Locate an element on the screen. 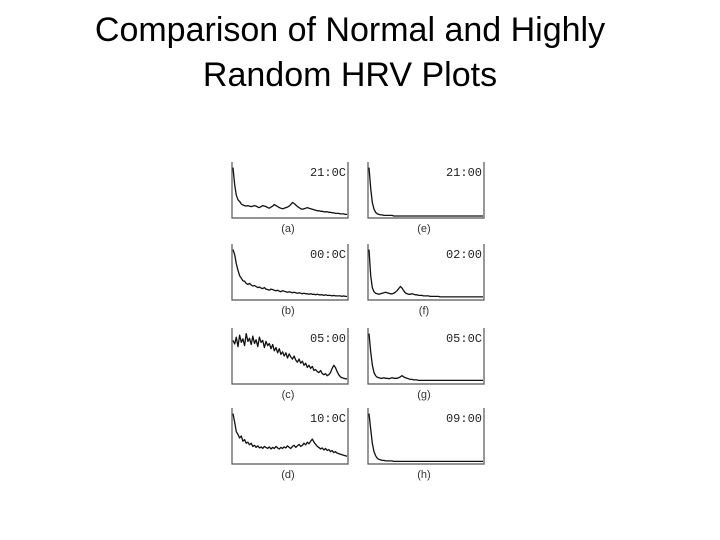  plot-time-label: 05:00 is located at coordinates (328, 339).